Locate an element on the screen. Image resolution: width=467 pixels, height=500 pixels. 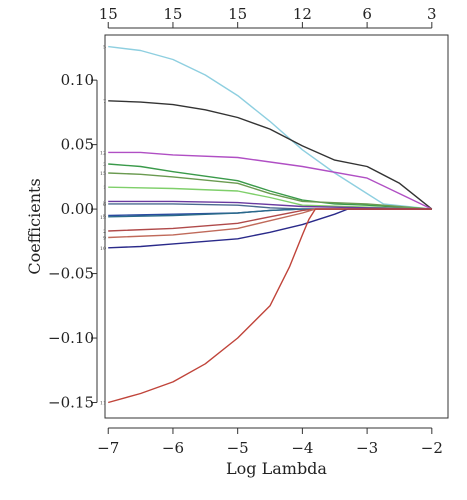
y-tick-label: −0.05 is located at coordinates (71, 274).